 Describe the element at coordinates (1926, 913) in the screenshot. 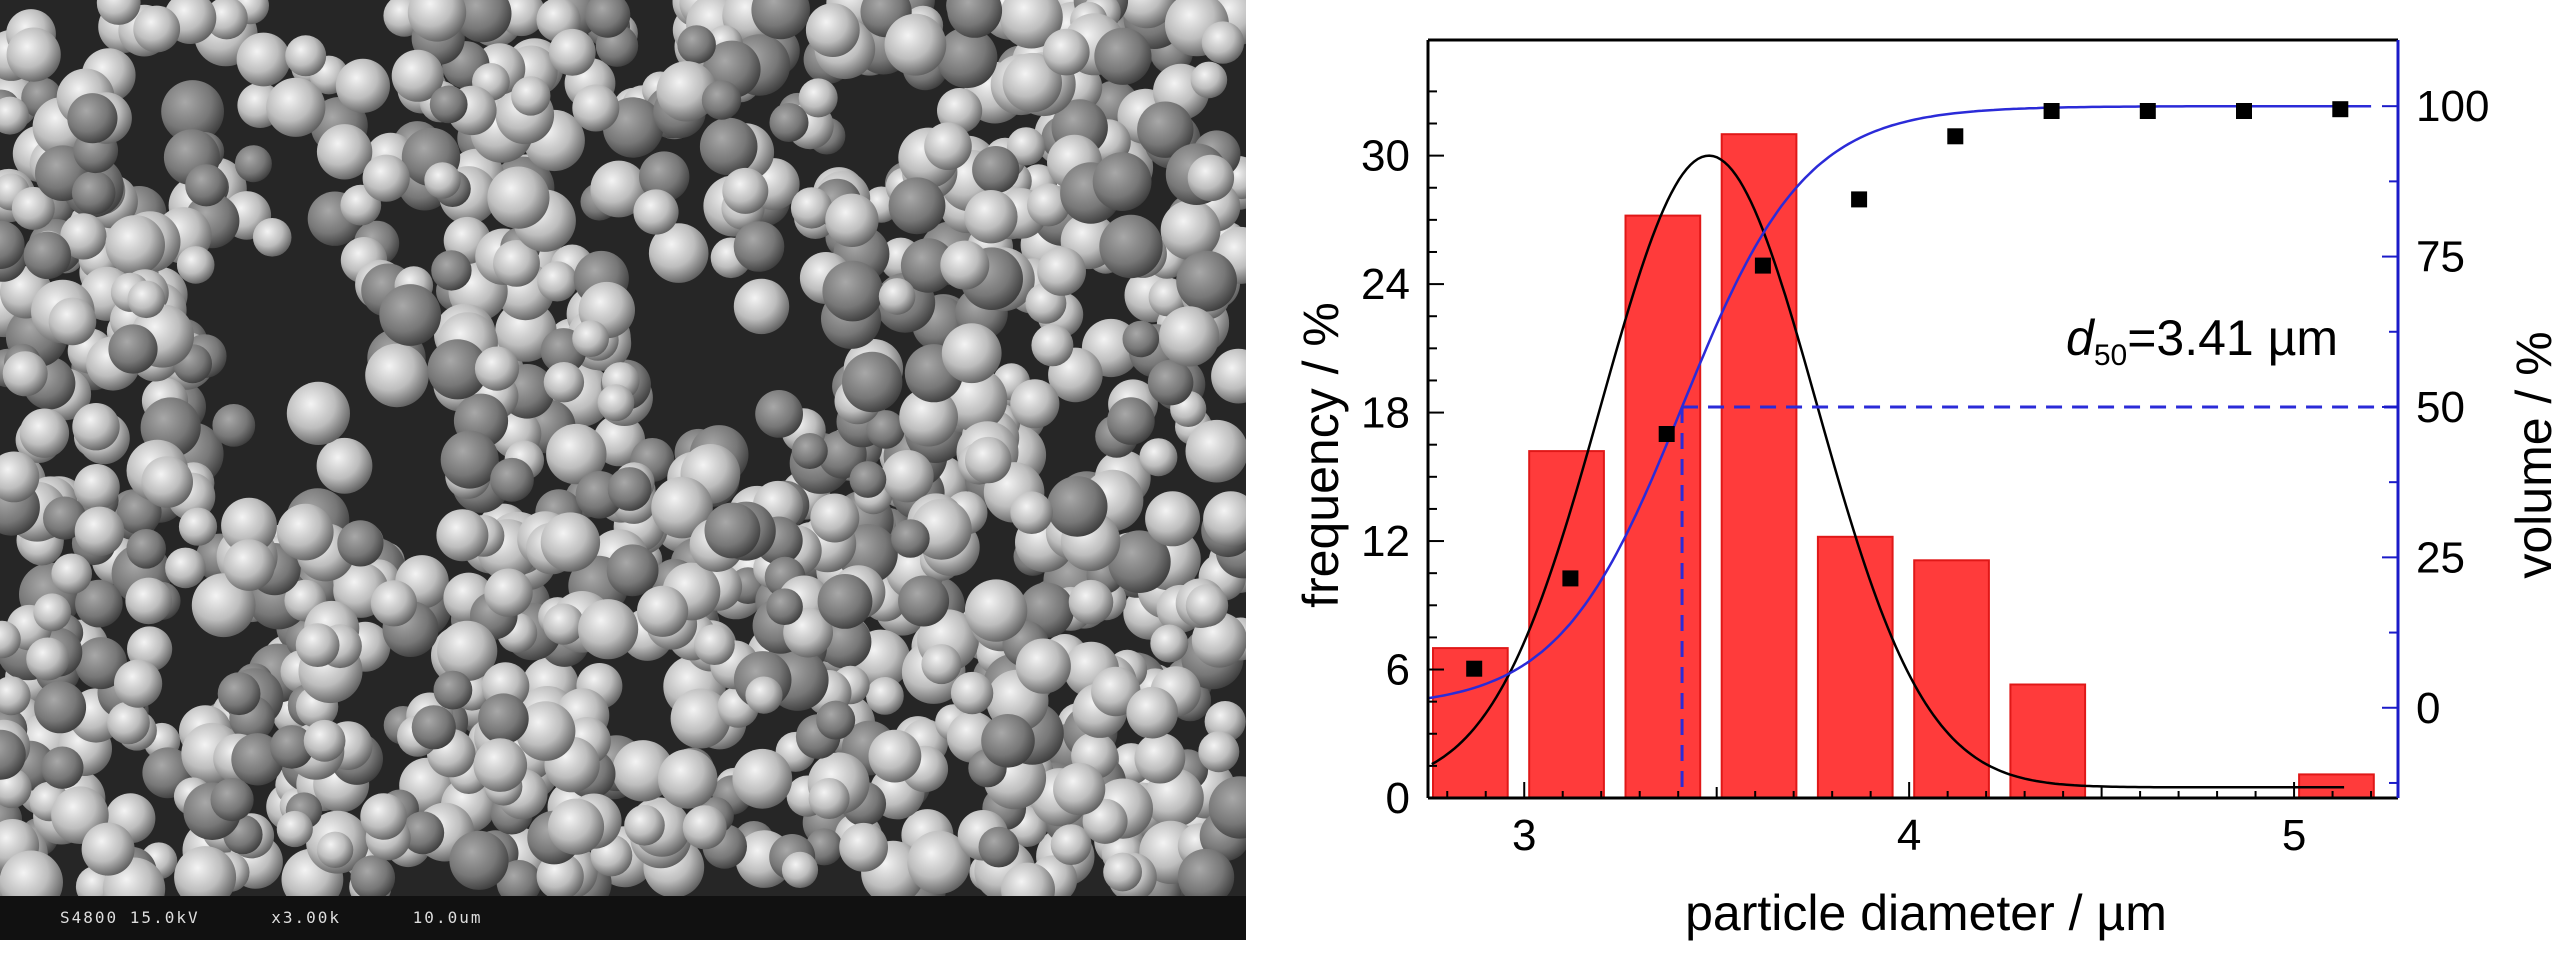

I see `x-axis-title: particle diameter / µm` at that location.